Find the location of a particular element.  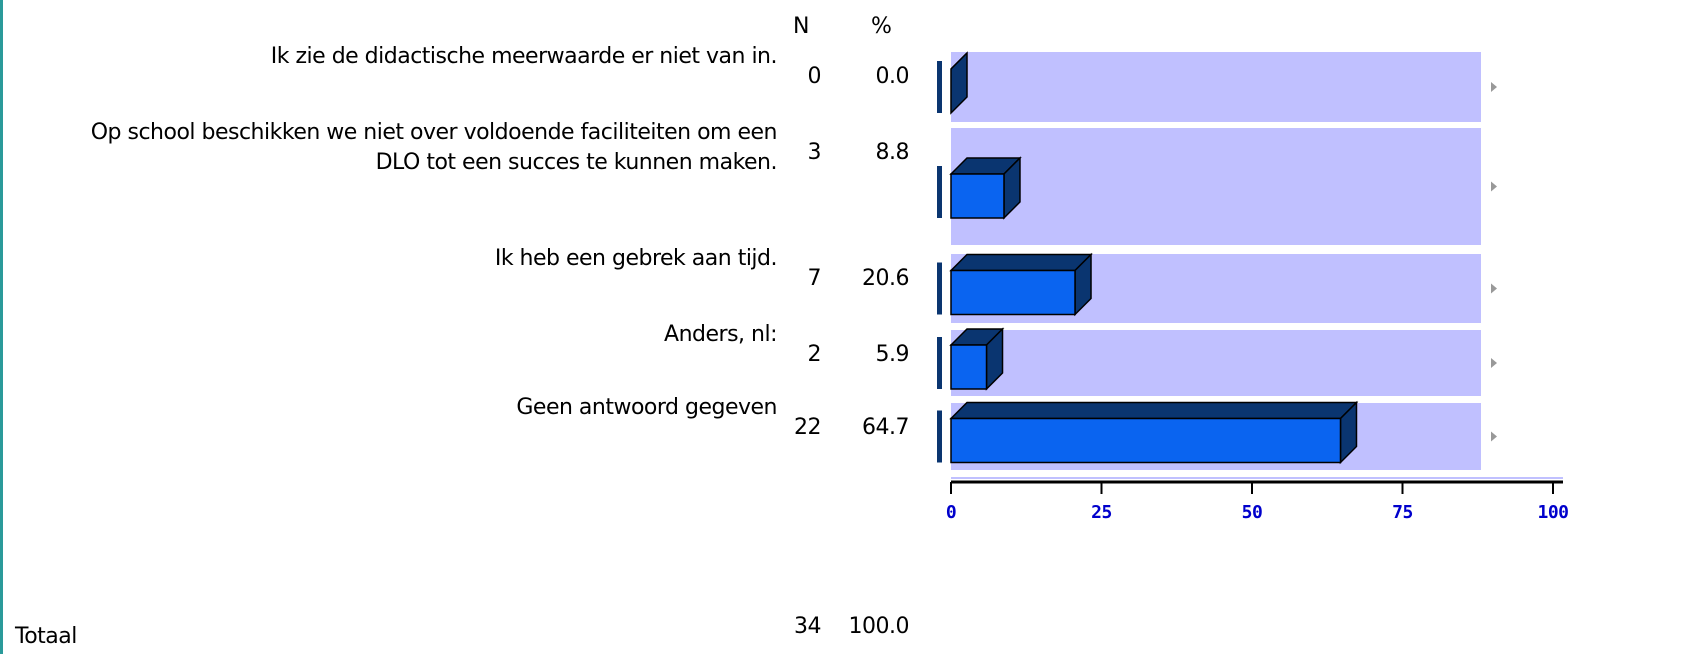

total-percent: 100.0 is located at coordinates (879, 626).